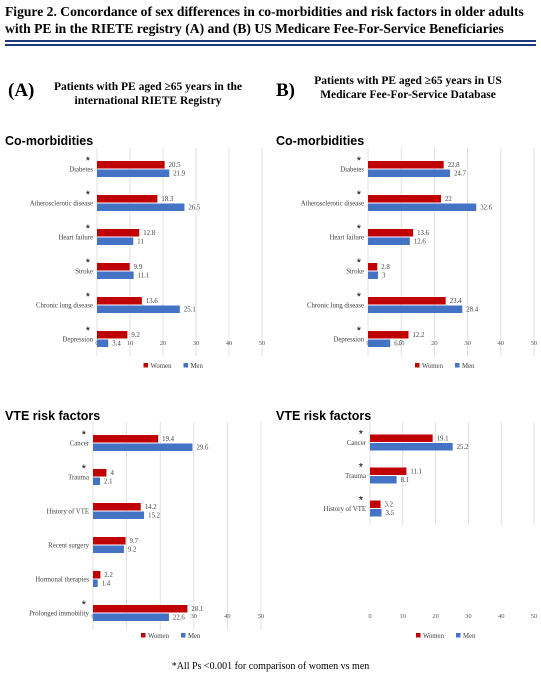 The width and height of the screenshot is (541, 679). What do you see at coordinates (324, 416) in the screenshot?
I see `panel-b-vte-heading: VTE risk factors` at bounding box center [324, 416].